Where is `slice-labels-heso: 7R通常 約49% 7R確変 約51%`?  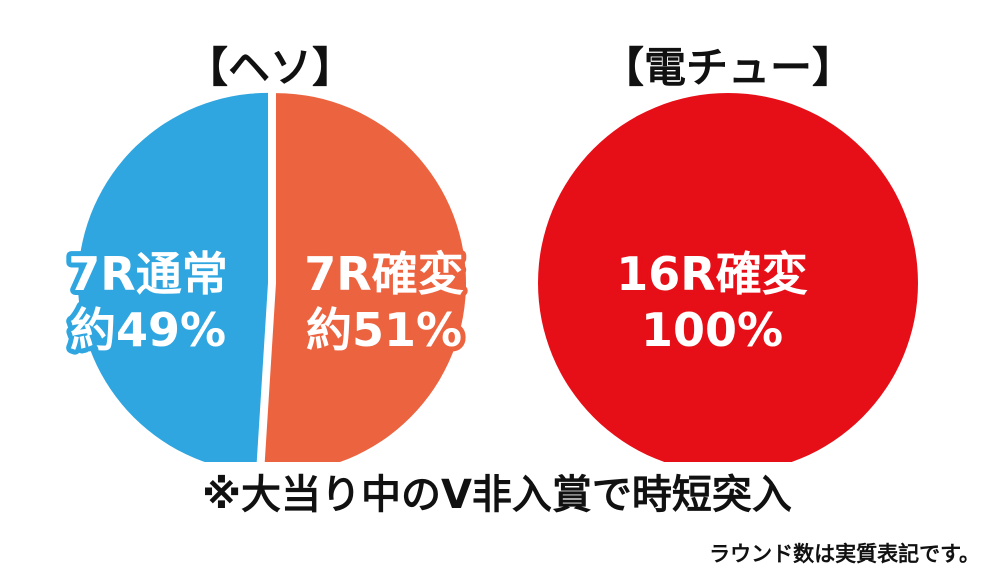 slice-labels-heso: 7R通常 約49% 7R確変 約51% is located at coordinates (265, 302).